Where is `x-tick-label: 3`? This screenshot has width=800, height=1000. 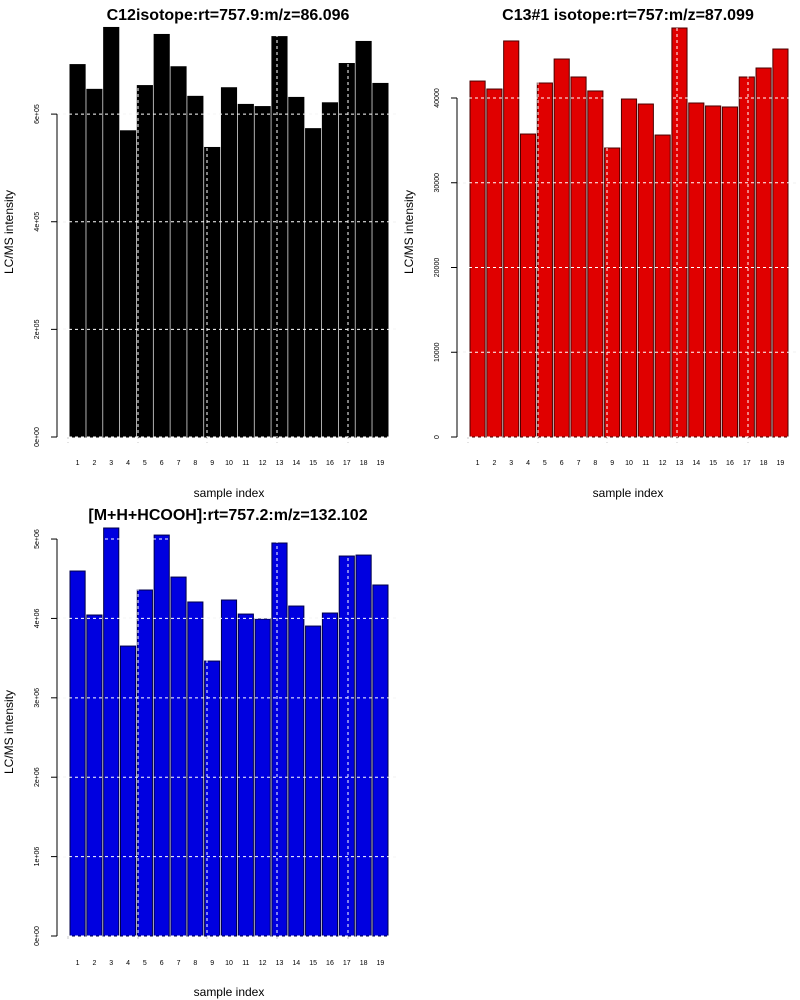
x-tick-label: 3 is located at coordinates (511, 463).